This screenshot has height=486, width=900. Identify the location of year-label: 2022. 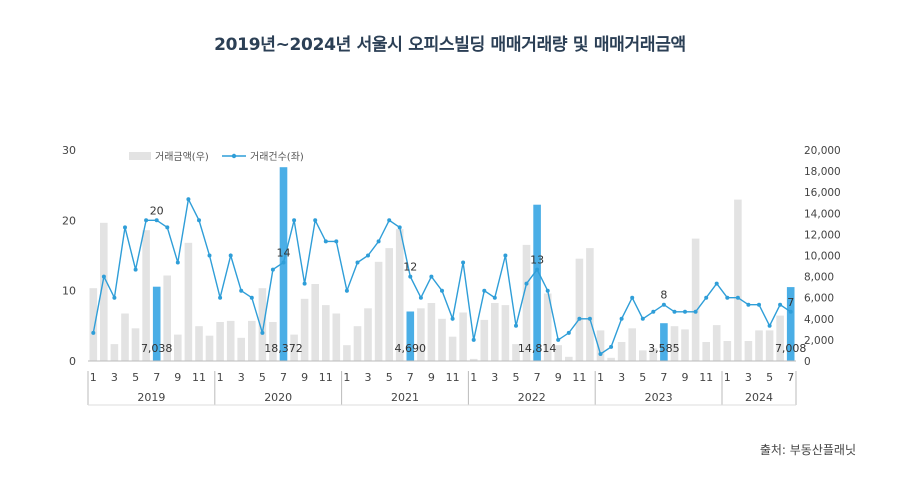
(532, 397).